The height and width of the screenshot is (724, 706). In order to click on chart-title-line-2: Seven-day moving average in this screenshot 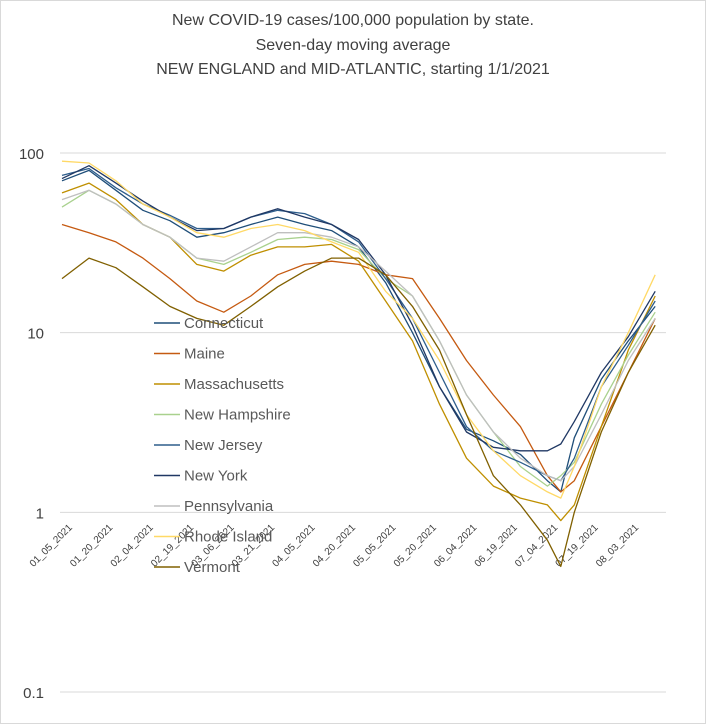, I will do `click(353, 45)`.